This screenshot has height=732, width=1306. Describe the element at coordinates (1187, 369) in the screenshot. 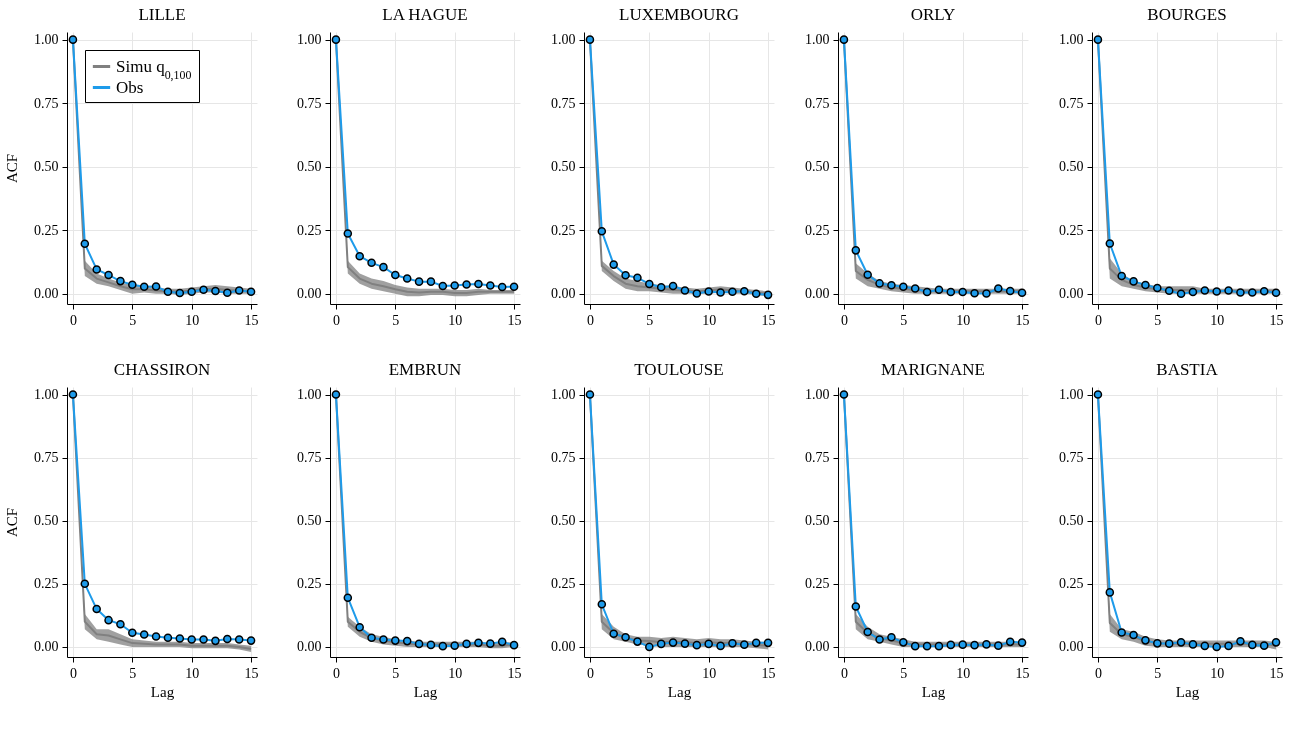

I see `chart-title: BASTIA` at that location.